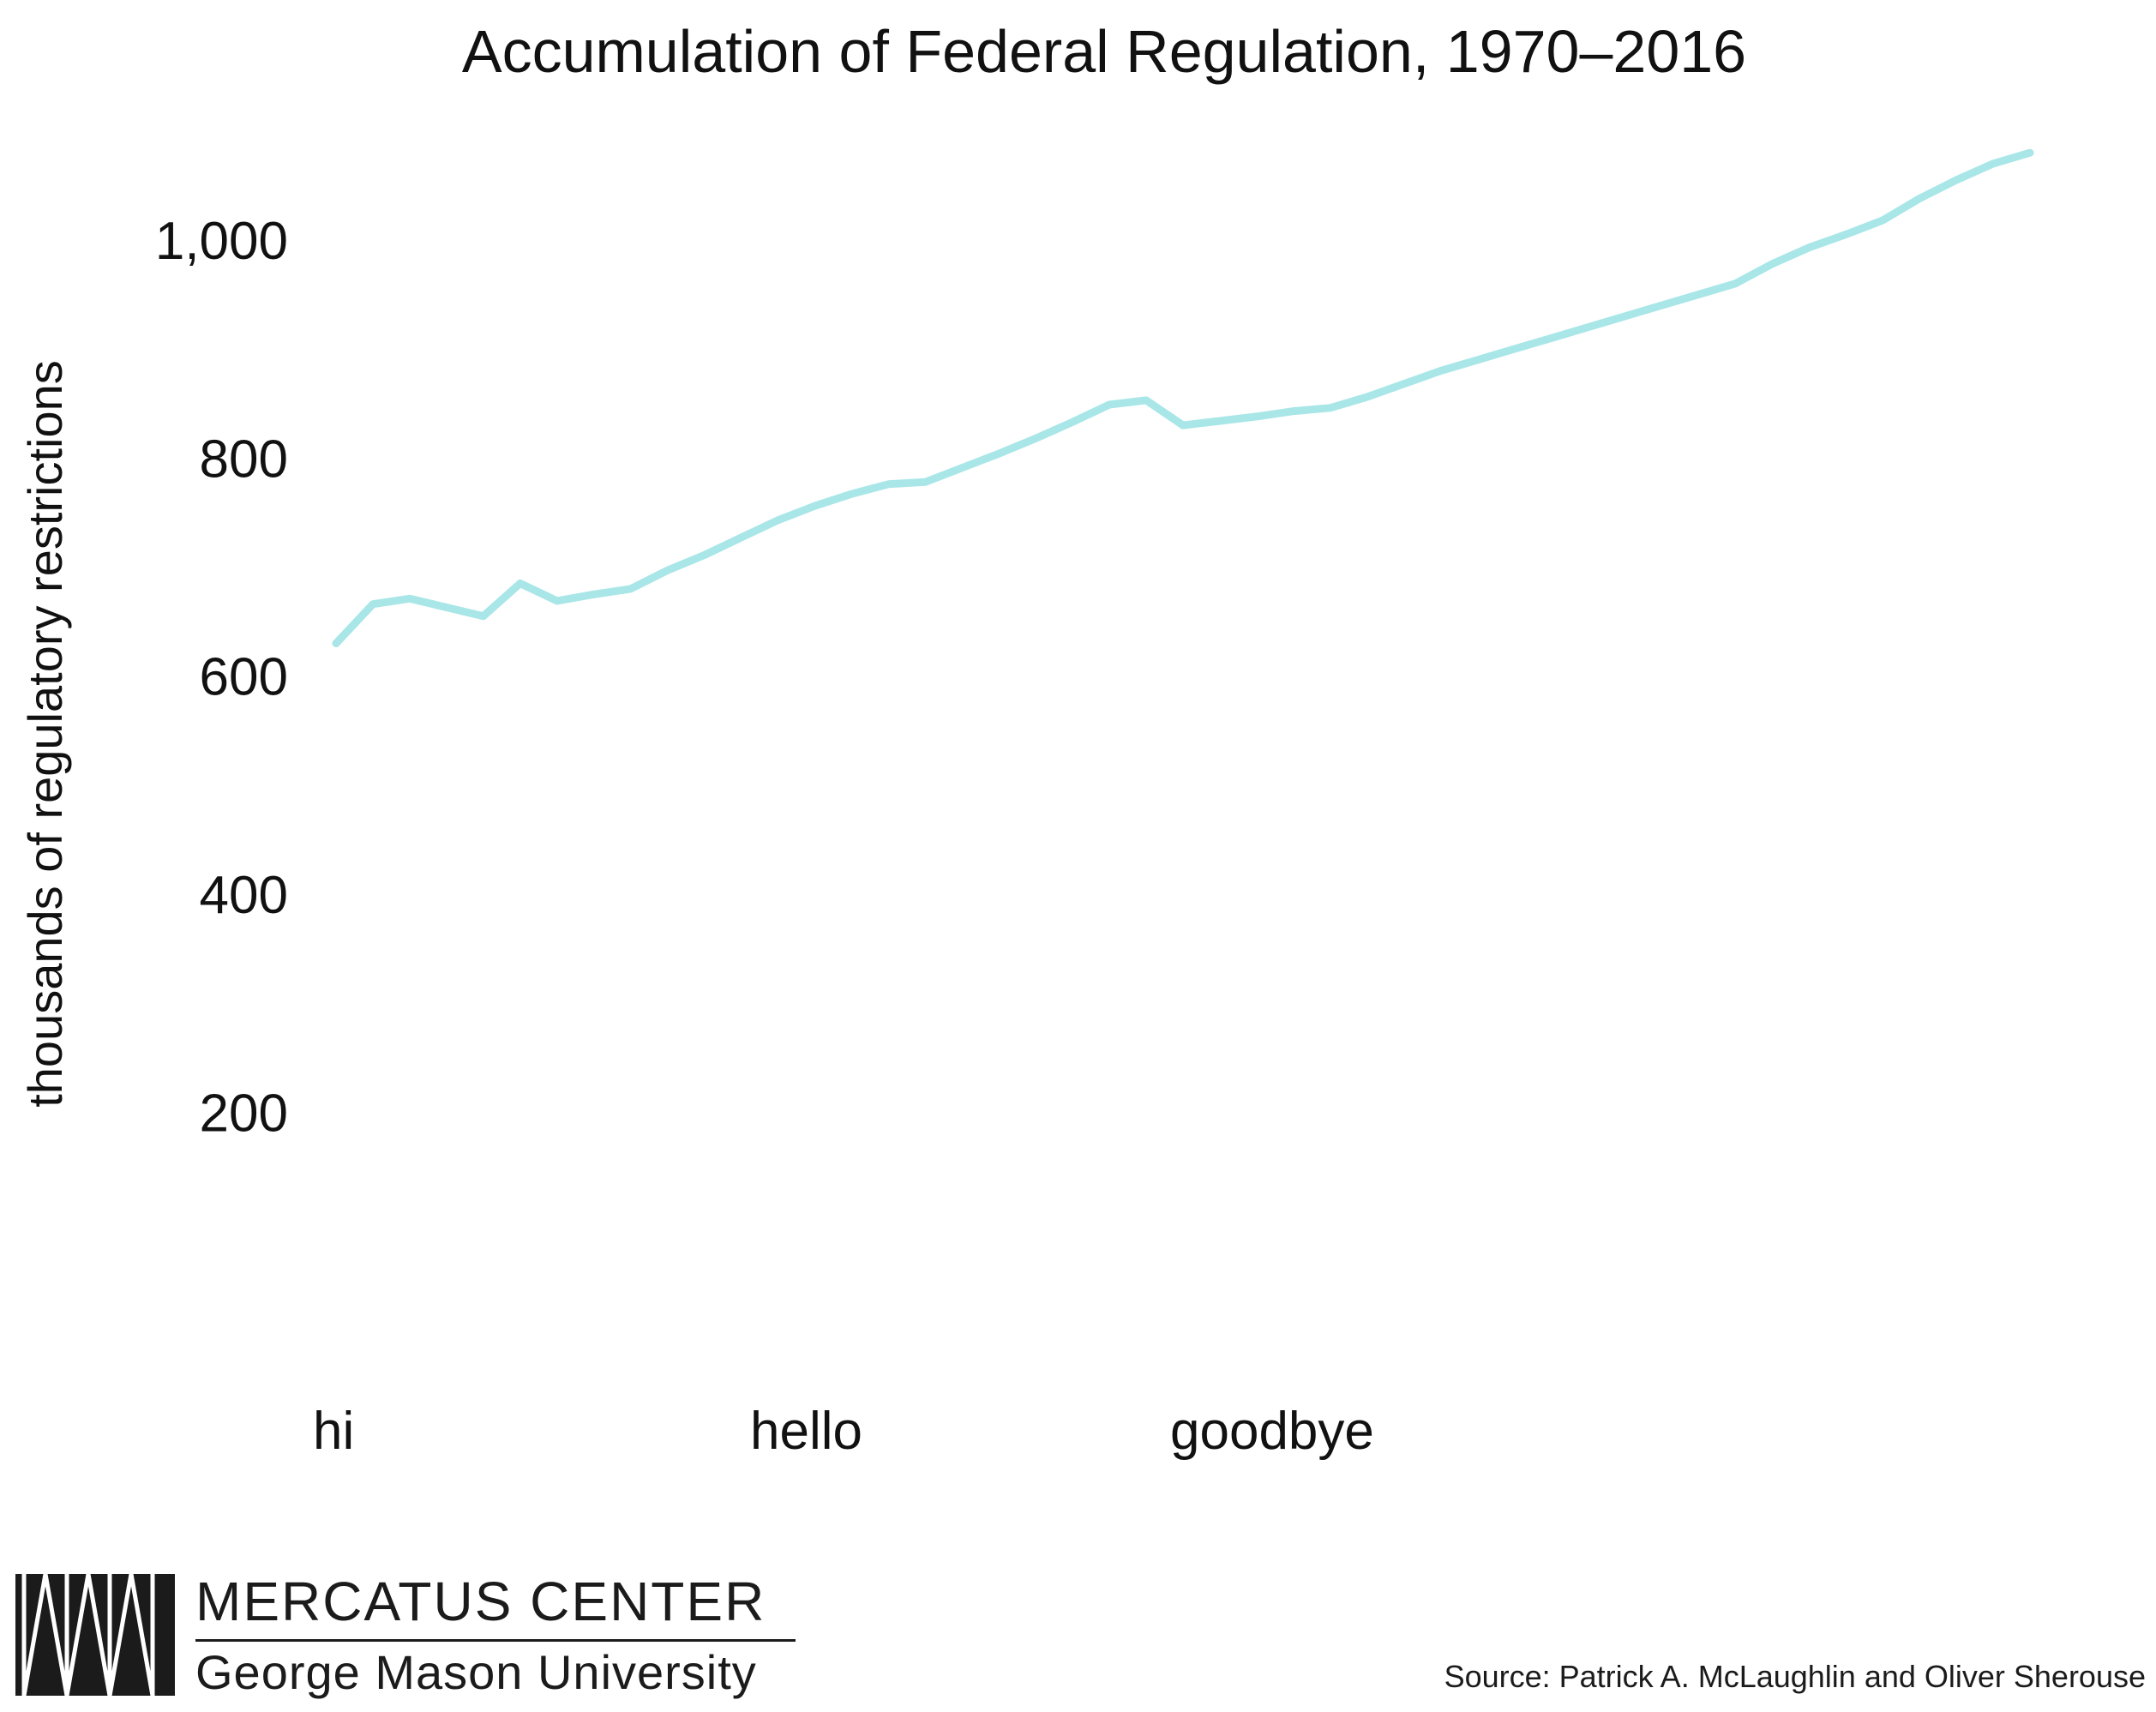  I want to click on logo-name: MERCATUS CENTER, so click(480, 1601).